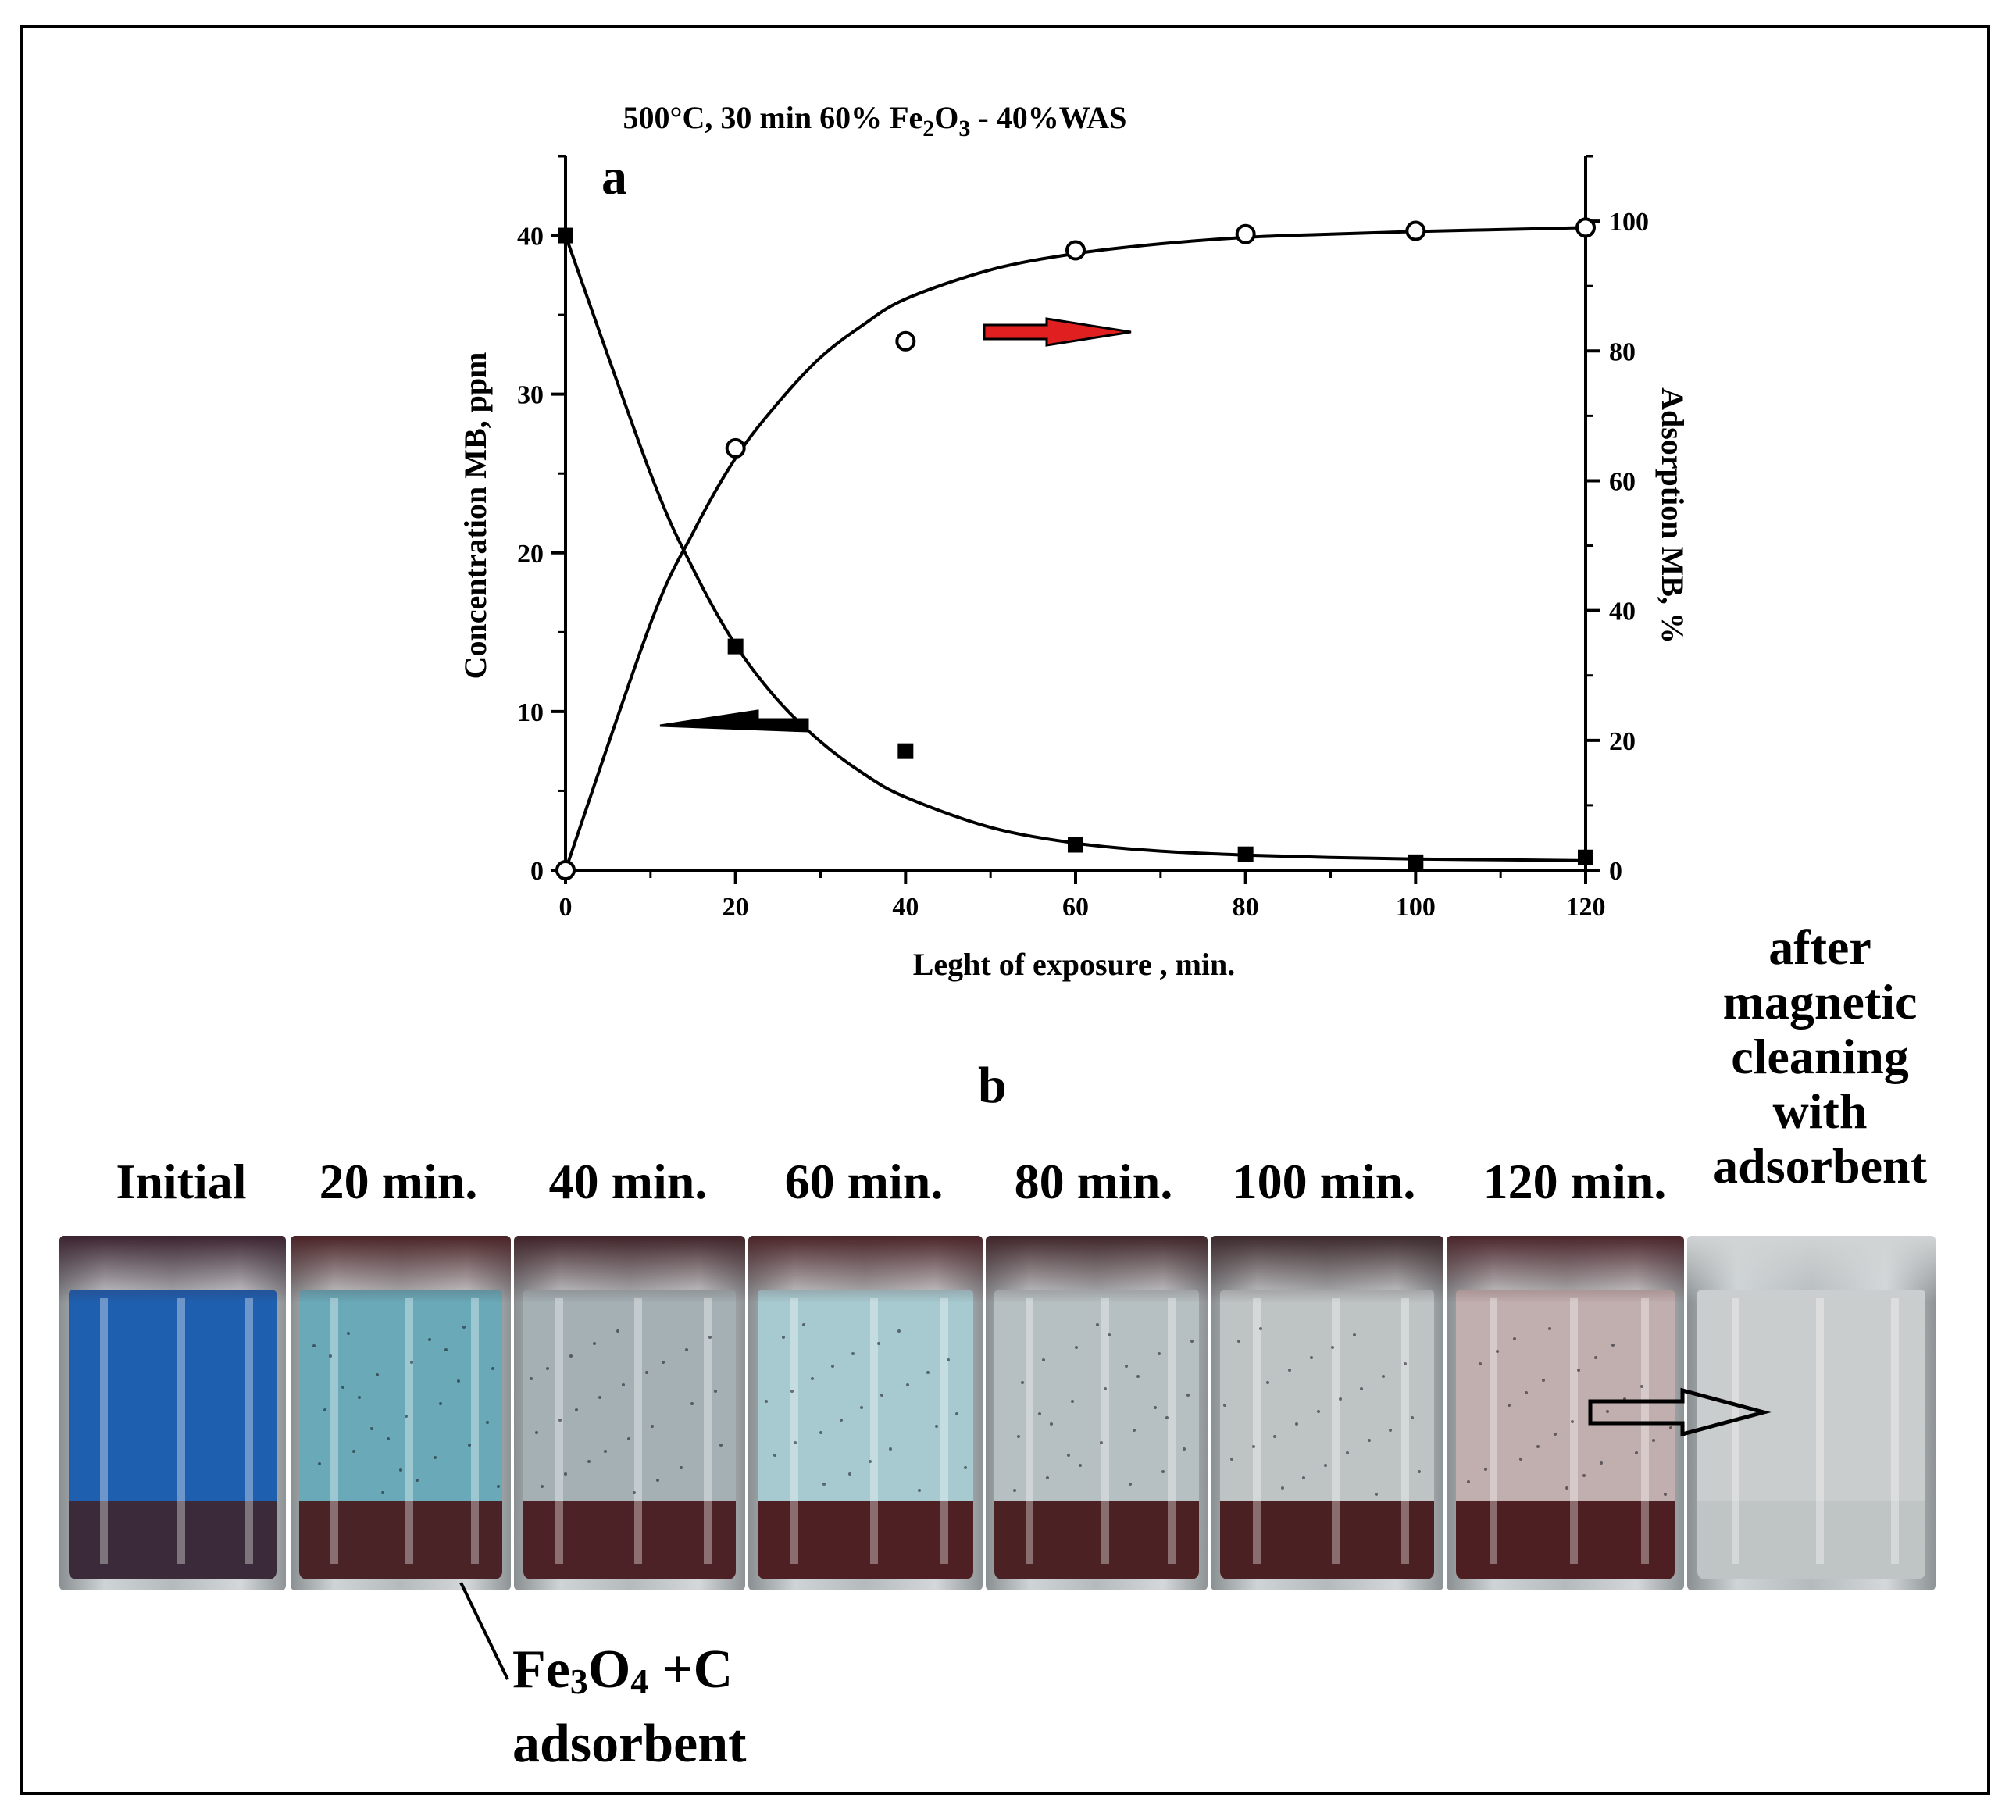  Describe the element at coordinates (1586, 907) in the screenshot. I see `x-tick-label: 120` at that location.